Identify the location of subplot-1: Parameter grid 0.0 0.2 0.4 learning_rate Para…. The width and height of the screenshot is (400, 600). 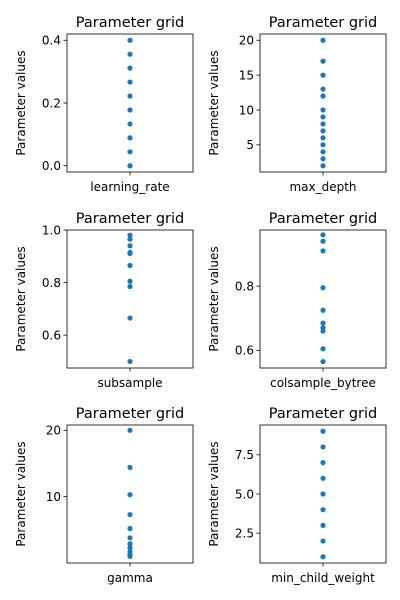
(104, 104).